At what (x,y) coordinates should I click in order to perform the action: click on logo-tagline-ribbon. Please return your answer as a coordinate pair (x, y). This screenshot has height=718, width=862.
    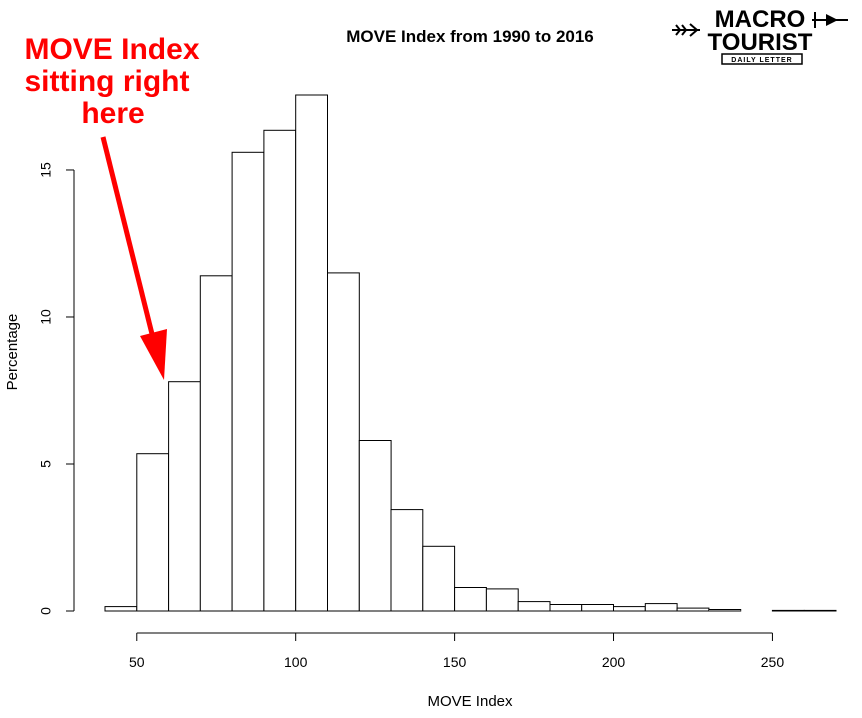
    Looking at the image, I should click on (762, 59).